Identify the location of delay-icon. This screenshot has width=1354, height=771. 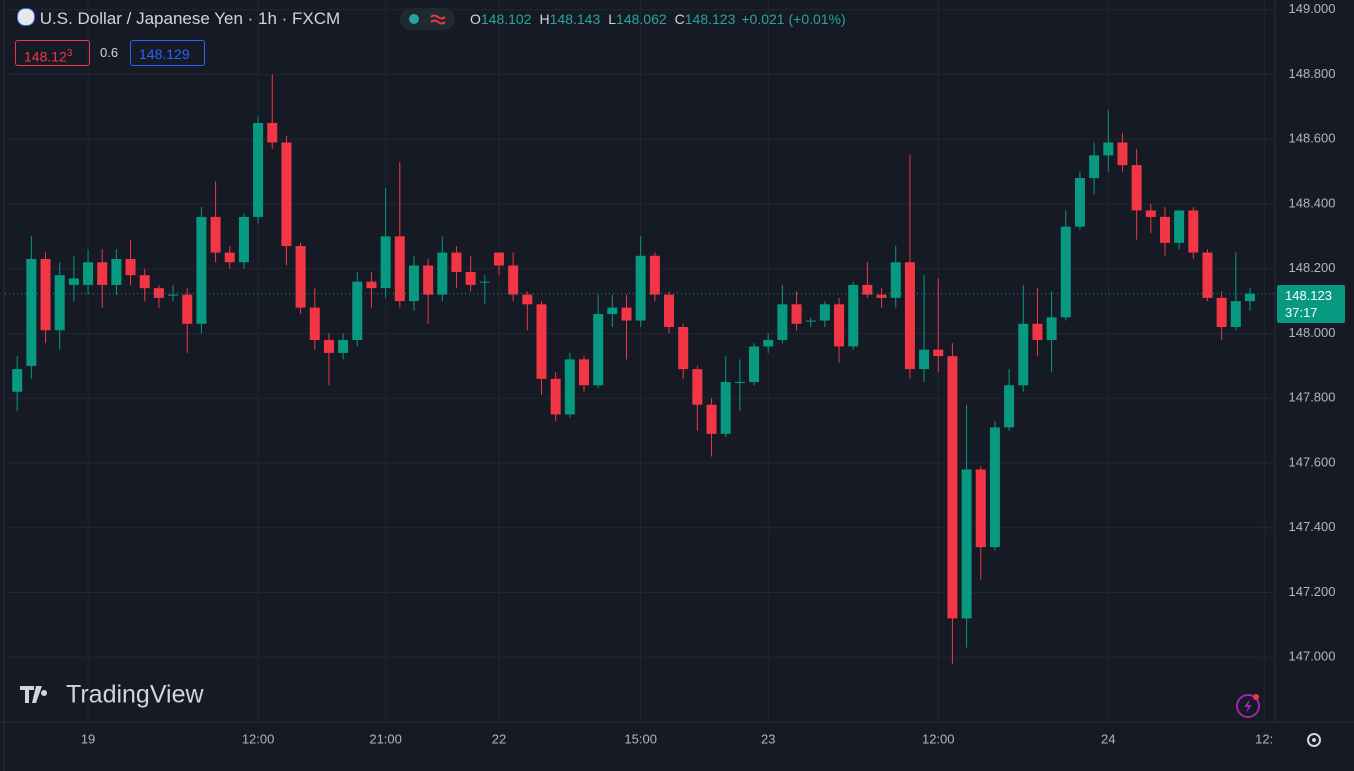
(438, 19).